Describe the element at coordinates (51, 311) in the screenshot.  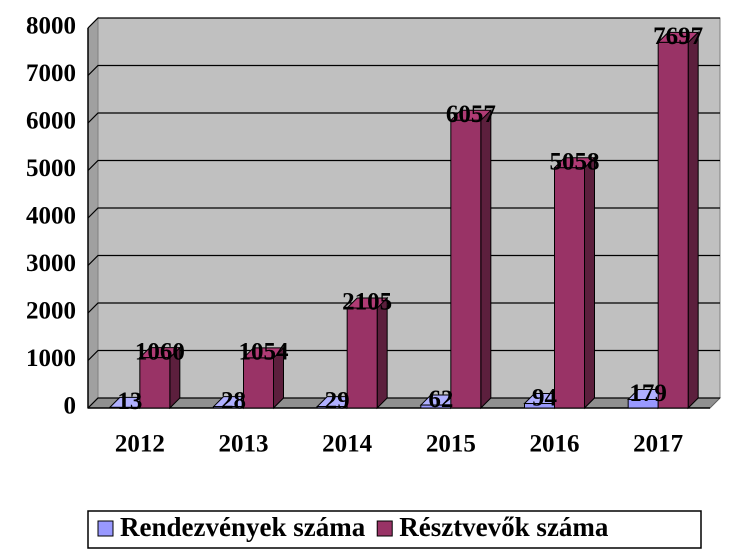
I see `y-tick-label: 2000` at that location.